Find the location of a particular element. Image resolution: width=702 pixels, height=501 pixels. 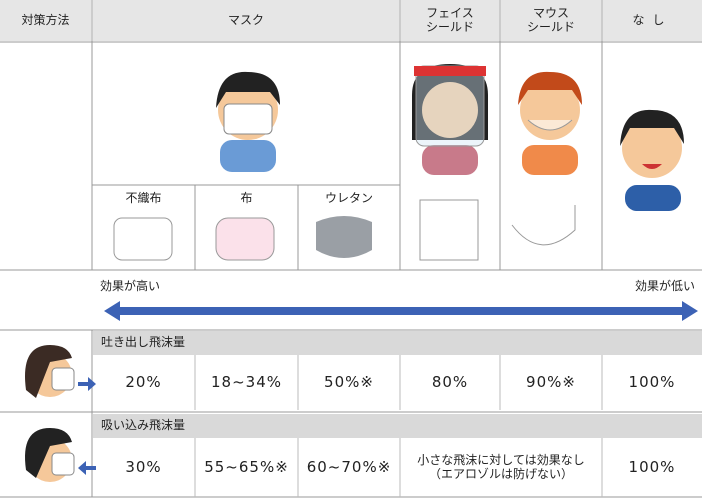

cell: 小さな飛沫に対しては効果なし （エアロゾルは防げない） is located at coordinates (501, 466).